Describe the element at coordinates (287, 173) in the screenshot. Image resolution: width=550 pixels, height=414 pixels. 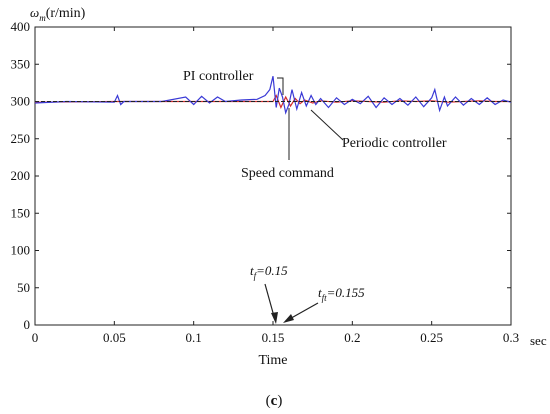
I see `annotation-speed-command: Speed command` at that location.